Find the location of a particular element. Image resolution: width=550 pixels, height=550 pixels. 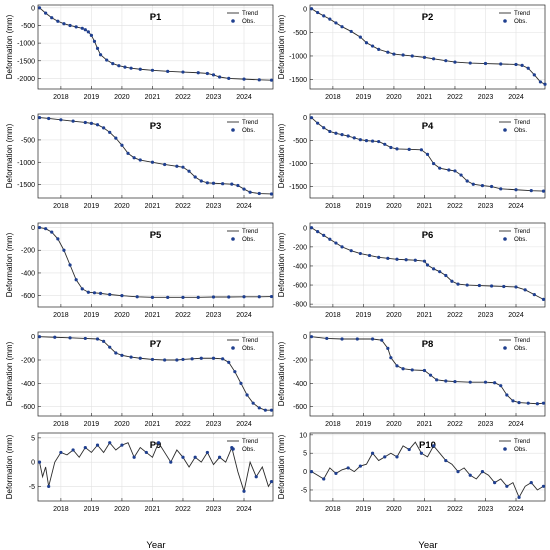

x-tick-label: 2023 is located at coordinates (214, 509).